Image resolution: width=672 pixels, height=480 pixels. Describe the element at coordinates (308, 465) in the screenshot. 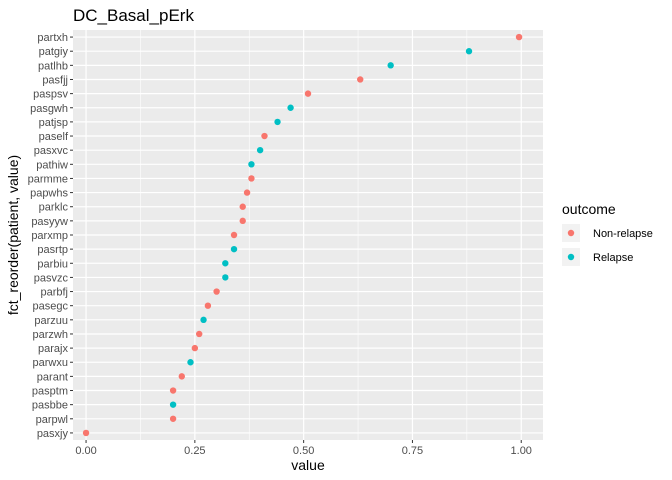

I see `x-axis-title: value` at that location.